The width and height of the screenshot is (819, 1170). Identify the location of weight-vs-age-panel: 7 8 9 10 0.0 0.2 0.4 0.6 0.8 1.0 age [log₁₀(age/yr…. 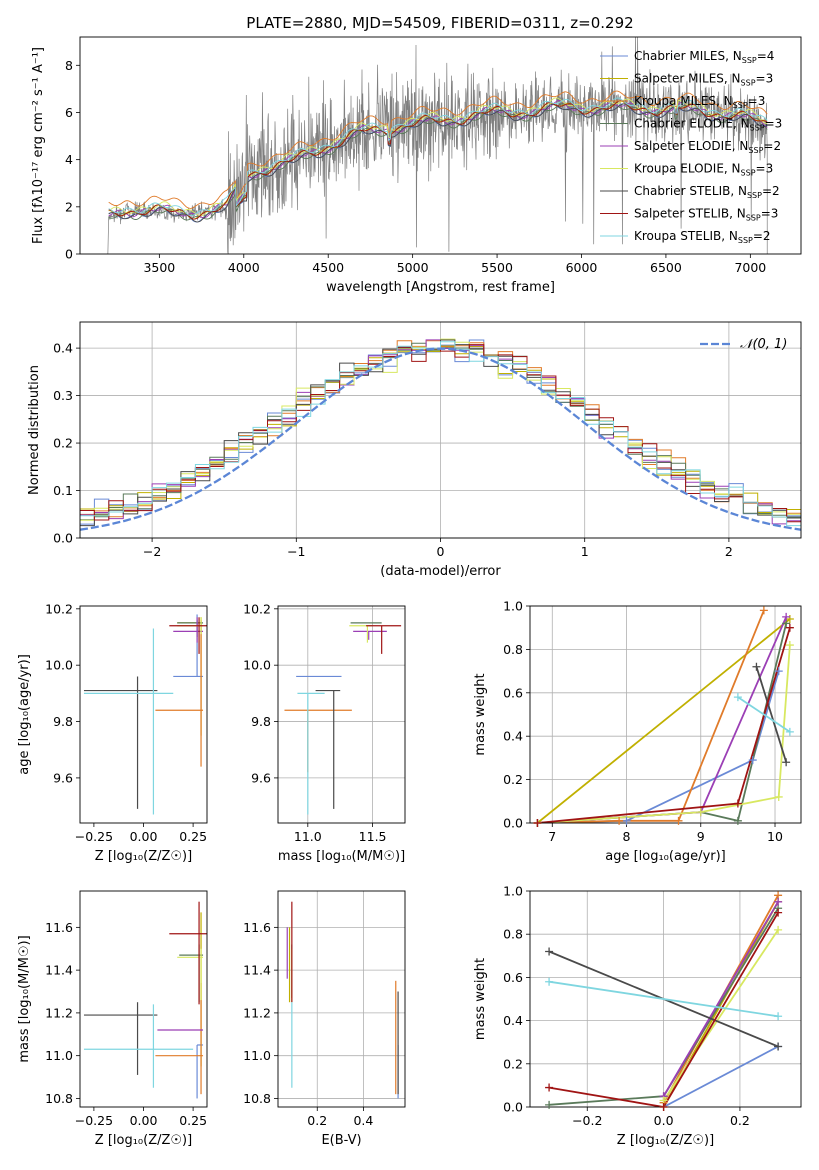
(637, 731).